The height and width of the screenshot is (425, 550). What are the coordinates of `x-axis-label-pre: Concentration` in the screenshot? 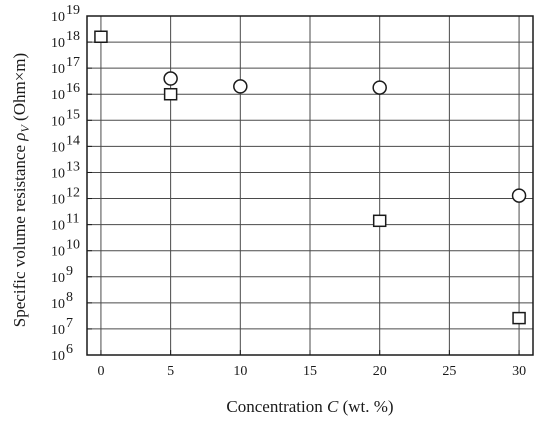 It's located at (276, 406).